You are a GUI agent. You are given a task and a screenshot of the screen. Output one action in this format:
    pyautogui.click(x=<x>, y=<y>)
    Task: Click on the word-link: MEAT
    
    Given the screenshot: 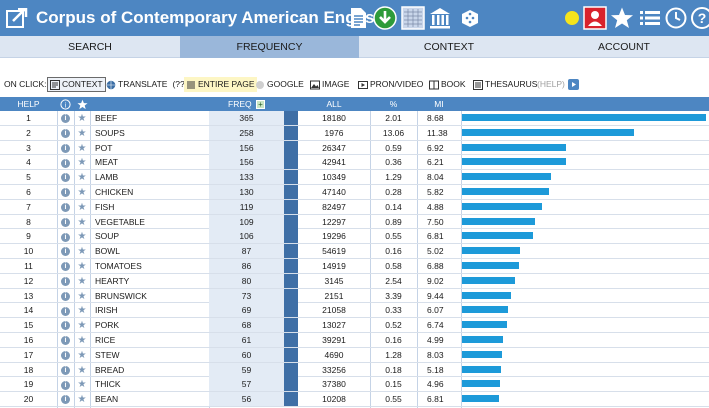 What is the action you would take?
    pyautogui.click(x=106, y=162)
    